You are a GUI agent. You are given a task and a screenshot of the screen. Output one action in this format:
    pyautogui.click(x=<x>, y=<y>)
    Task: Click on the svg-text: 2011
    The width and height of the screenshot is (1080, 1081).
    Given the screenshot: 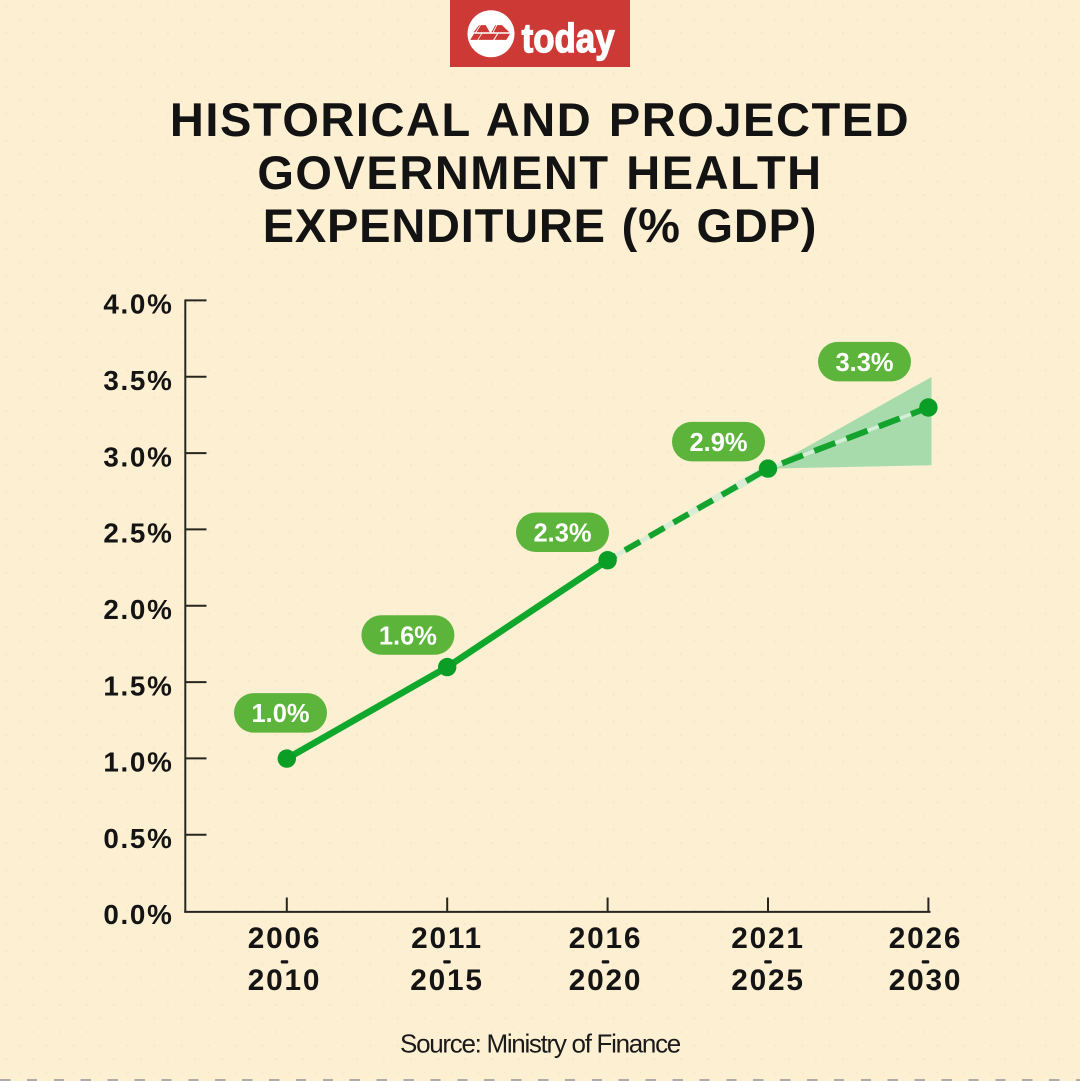 What is the action you would take?
    pyautogui.click(x=447, y=938)
    